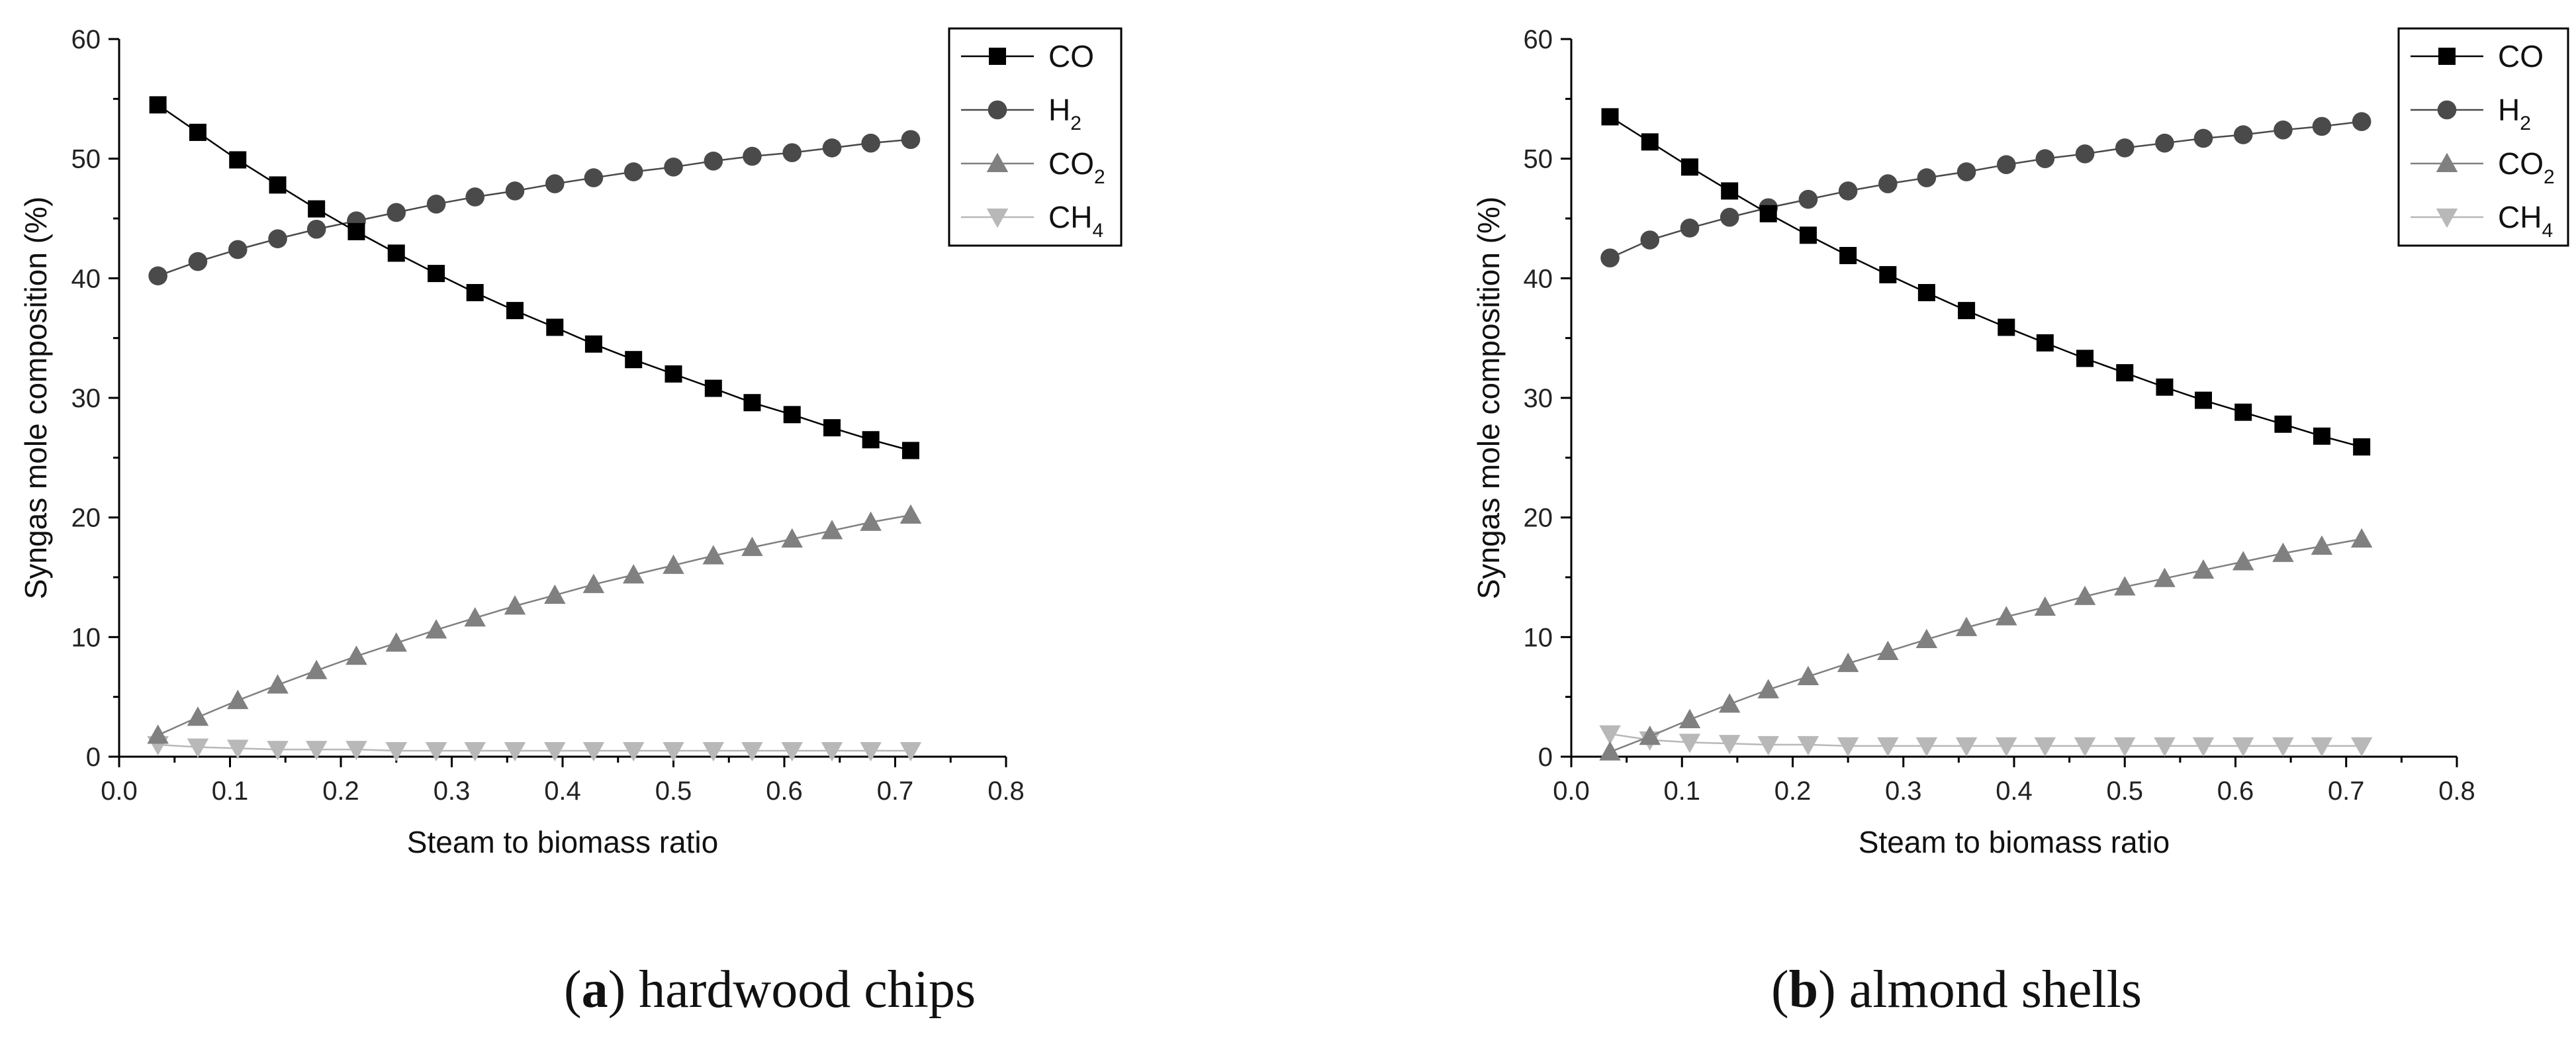  I want to click on legend: CO H2 CO2 CH4, so click(2483, 137).